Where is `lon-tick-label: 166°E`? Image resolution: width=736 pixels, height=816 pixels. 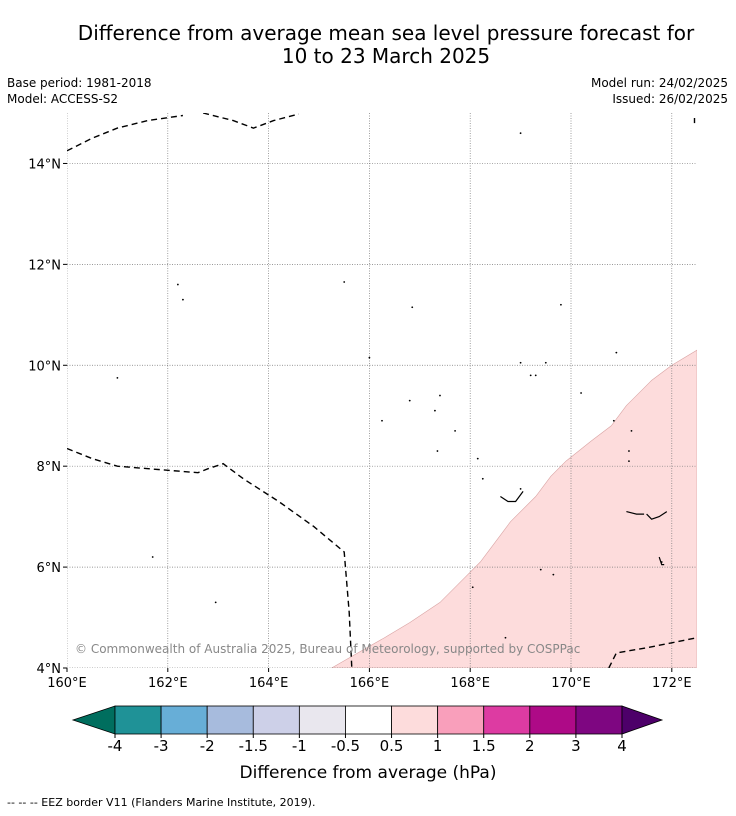 lon-tick-label: 166°E is located at coordinates (370, 683).